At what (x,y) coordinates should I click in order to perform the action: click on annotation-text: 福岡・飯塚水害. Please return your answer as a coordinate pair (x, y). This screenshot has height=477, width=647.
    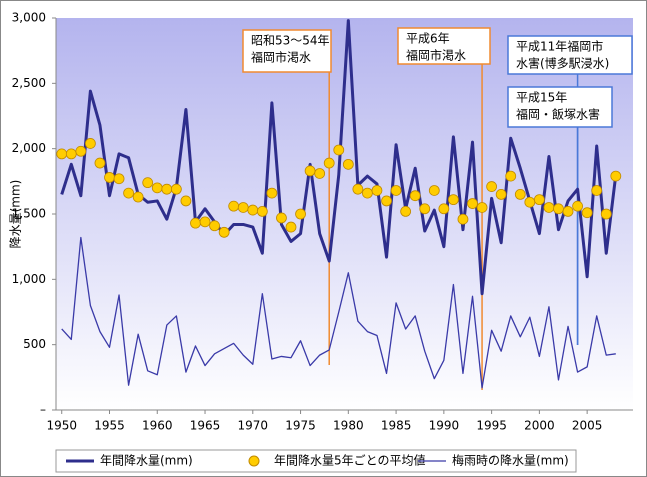
    Looking at the image, I should click on (558, 114).